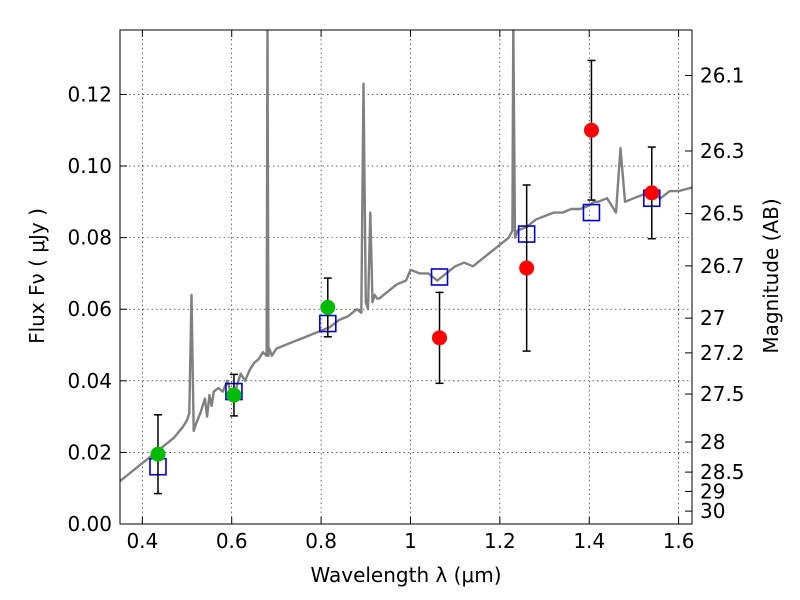 The image size is (800, 600). Describe the element at coordinates (89, 166) in the screenshot. I see `y-tick-label: 0.10` at that location.